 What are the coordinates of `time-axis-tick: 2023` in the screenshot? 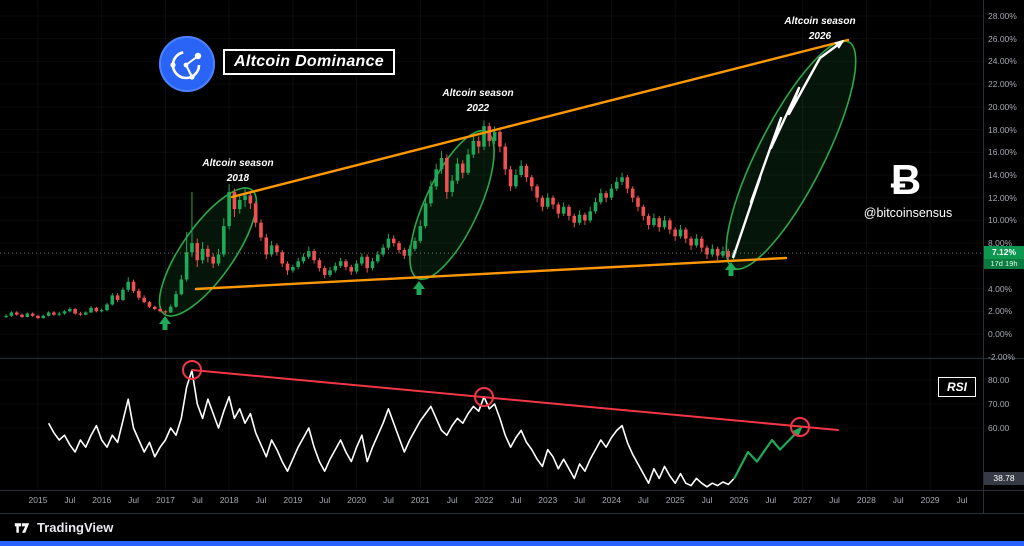 It's located at (548, 500).